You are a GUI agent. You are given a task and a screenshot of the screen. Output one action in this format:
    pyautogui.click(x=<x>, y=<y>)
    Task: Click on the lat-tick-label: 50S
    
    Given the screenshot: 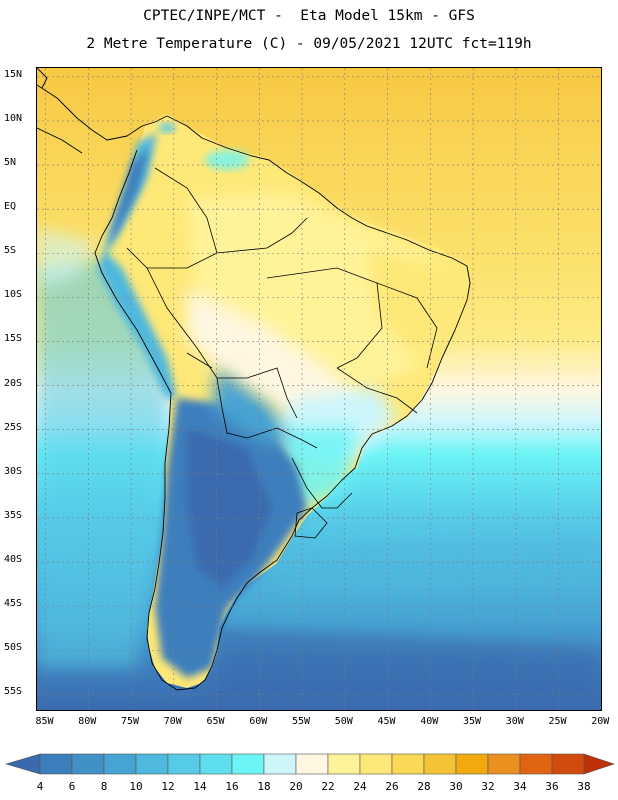 What is the action you would take?
    pyautogui.click(x=13, y=648)
    